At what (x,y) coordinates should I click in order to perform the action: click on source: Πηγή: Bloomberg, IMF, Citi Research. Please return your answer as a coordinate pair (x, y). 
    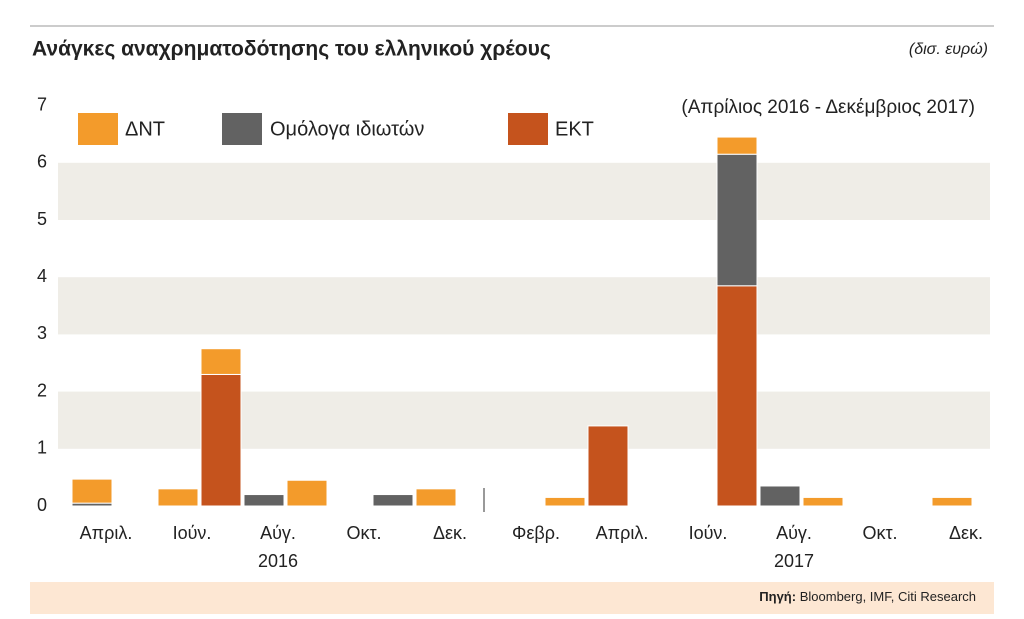
    Looking at the image, I should click on (867, 596).